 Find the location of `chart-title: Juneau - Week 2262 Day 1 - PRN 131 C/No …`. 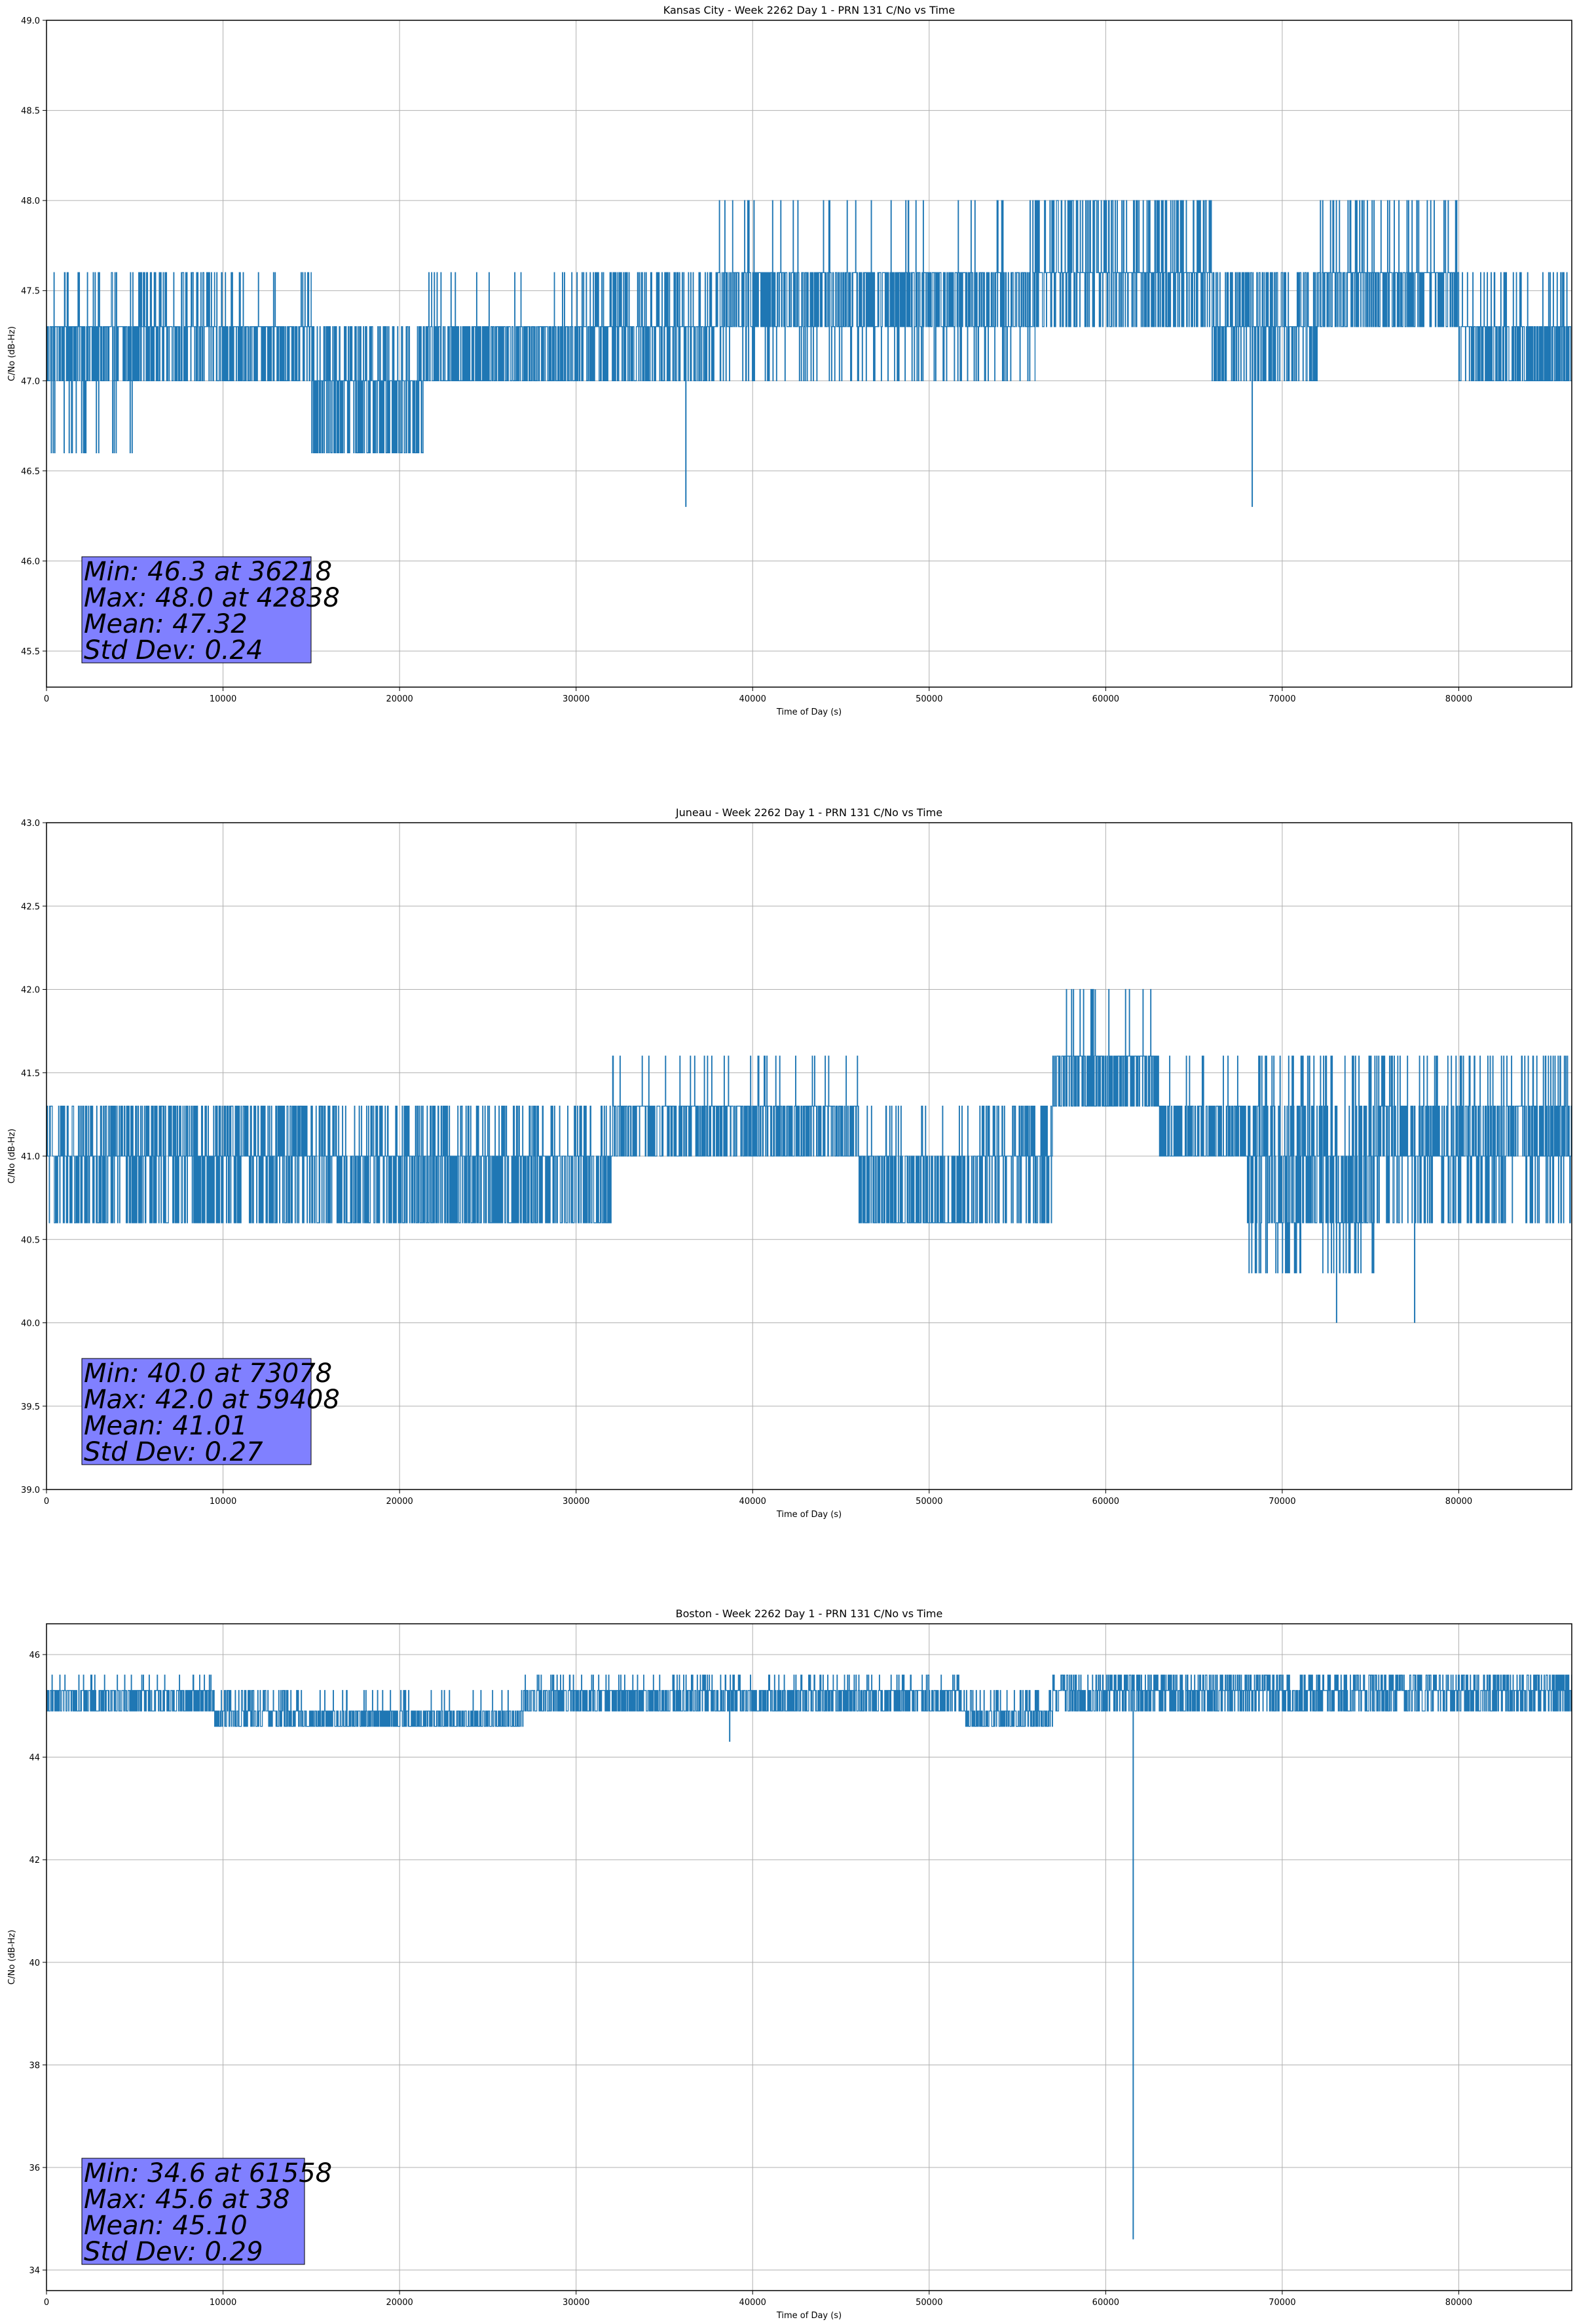

chart-title: Juneau - Week 2262 Day 1 - PRN 131 C/No … is located at coordinates (808, 812).